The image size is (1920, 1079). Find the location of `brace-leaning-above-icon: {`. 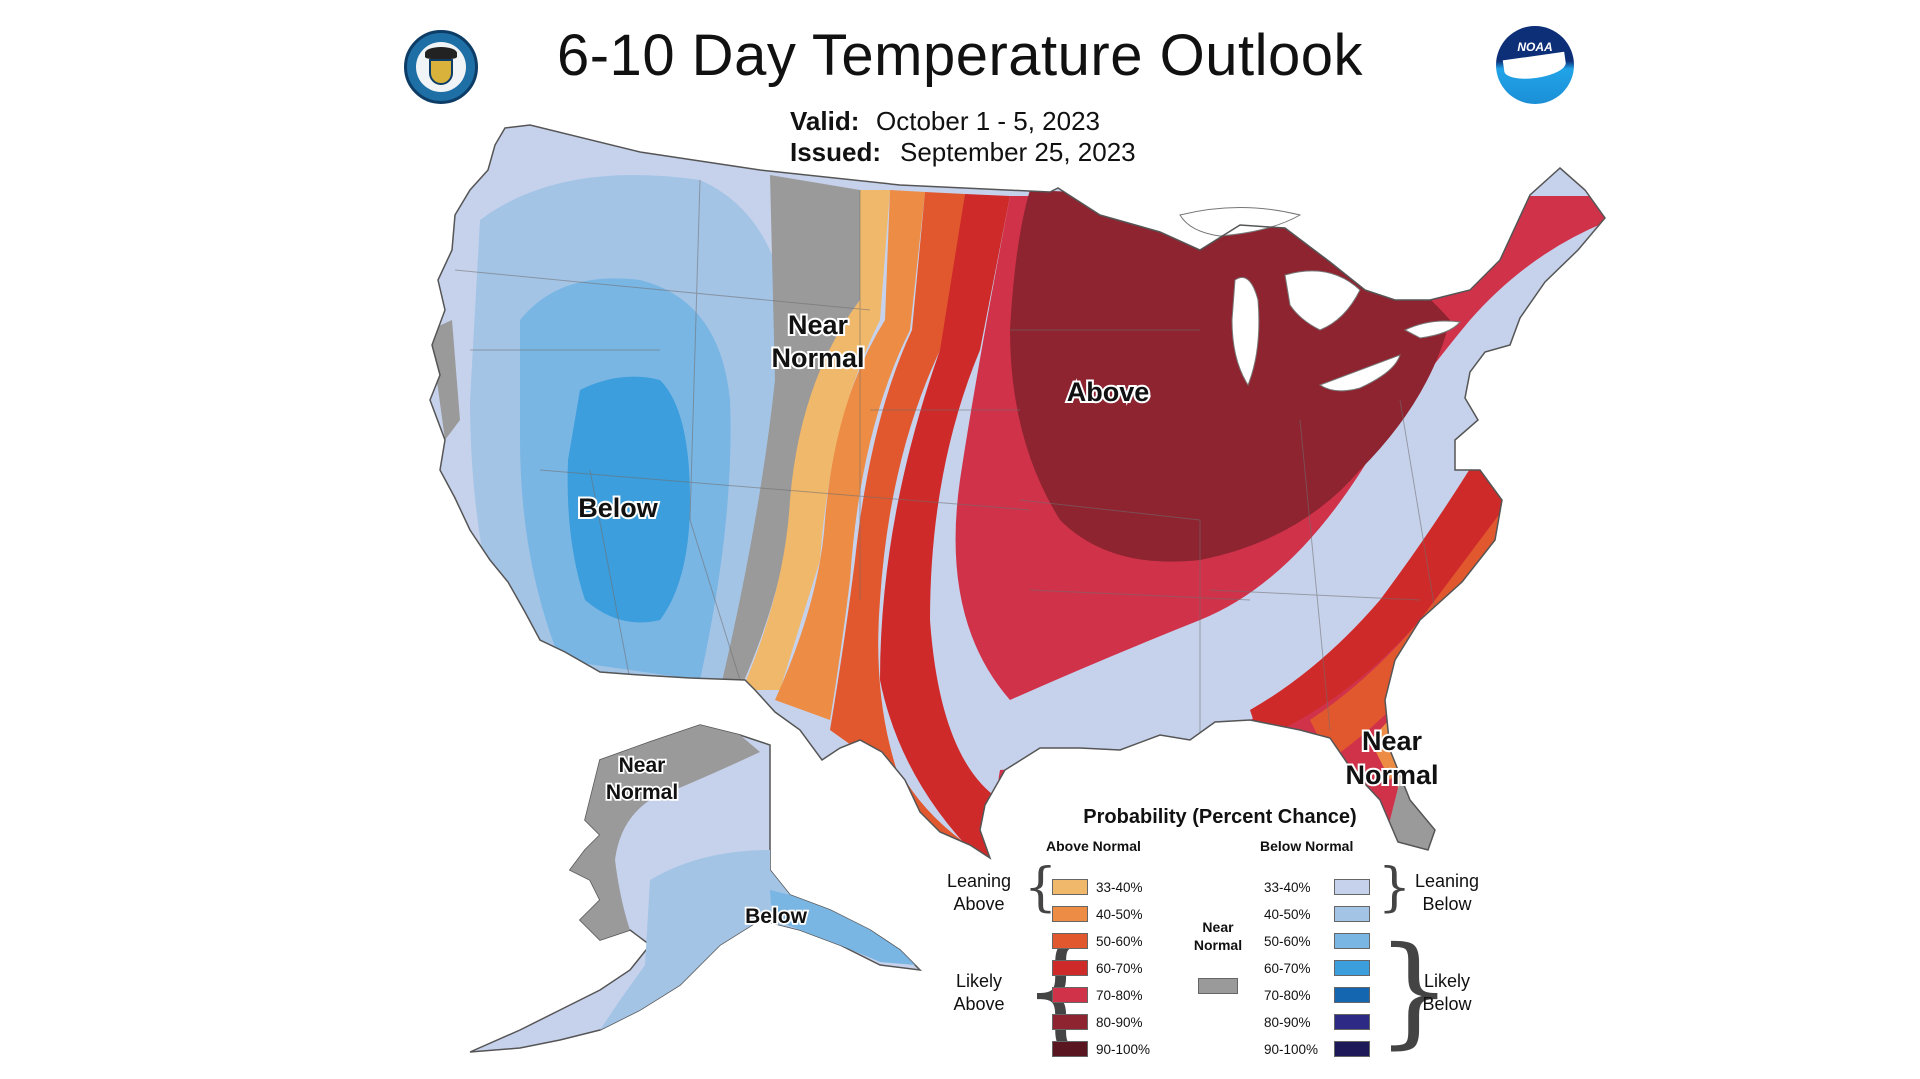

brace-leaning-above-icon: { is located at coordinates (1041, 888).